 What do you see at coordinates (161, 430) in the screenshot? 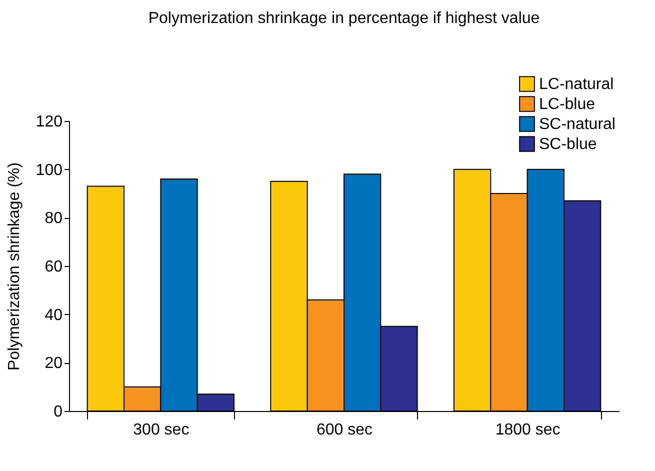
I see `x-tick-label: 300 sec` at bounding box center [161, 430].